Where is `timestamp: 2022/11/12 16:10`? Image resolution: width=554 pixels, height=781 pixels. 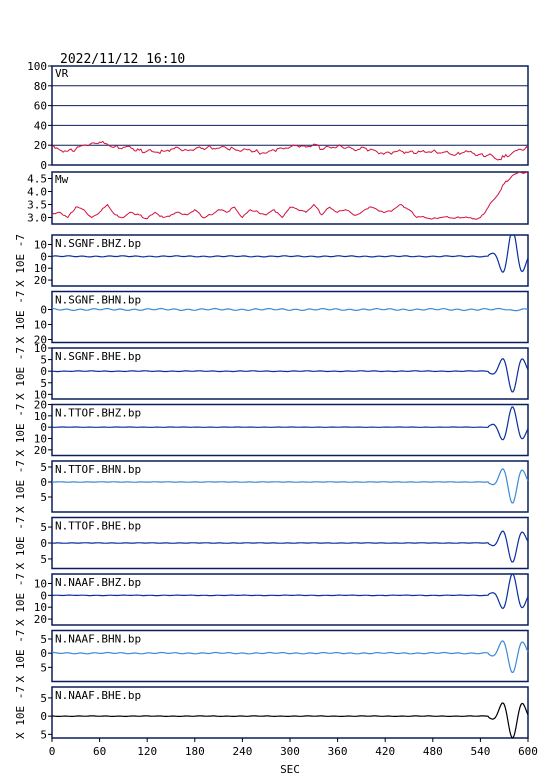
timestamp: 2022/11/12 16:10 is located at coordinates (122, 59).